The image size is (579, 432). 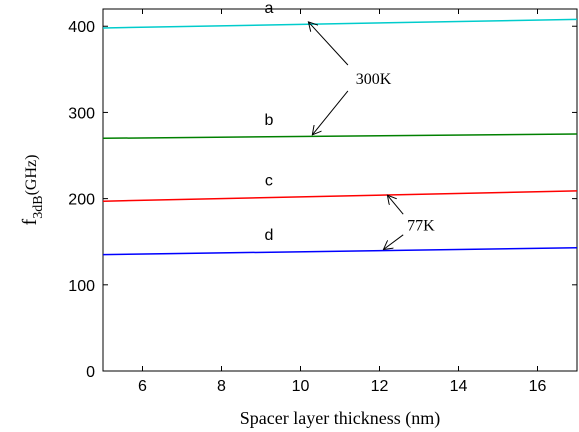 What do you see at coordinates (81, 113) in the screenshot?
I see `y-tick-label: 300` at bounding box center [81, 113].